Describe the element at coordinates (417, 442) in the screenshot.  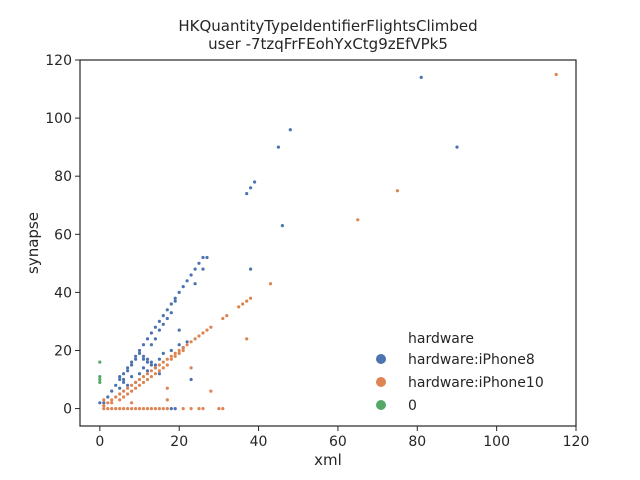
I see `x-tick-label-4: 80` at that location.